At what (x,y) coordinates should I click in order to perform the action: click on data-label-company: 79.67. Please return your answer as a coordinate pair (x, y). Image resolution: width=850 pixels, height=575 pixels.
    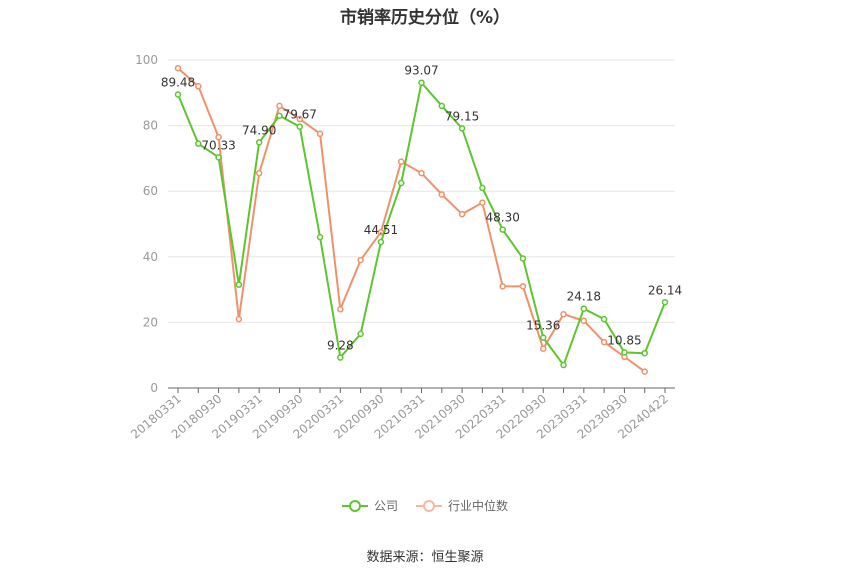
    Looking at the image, I should click on (300, 115).